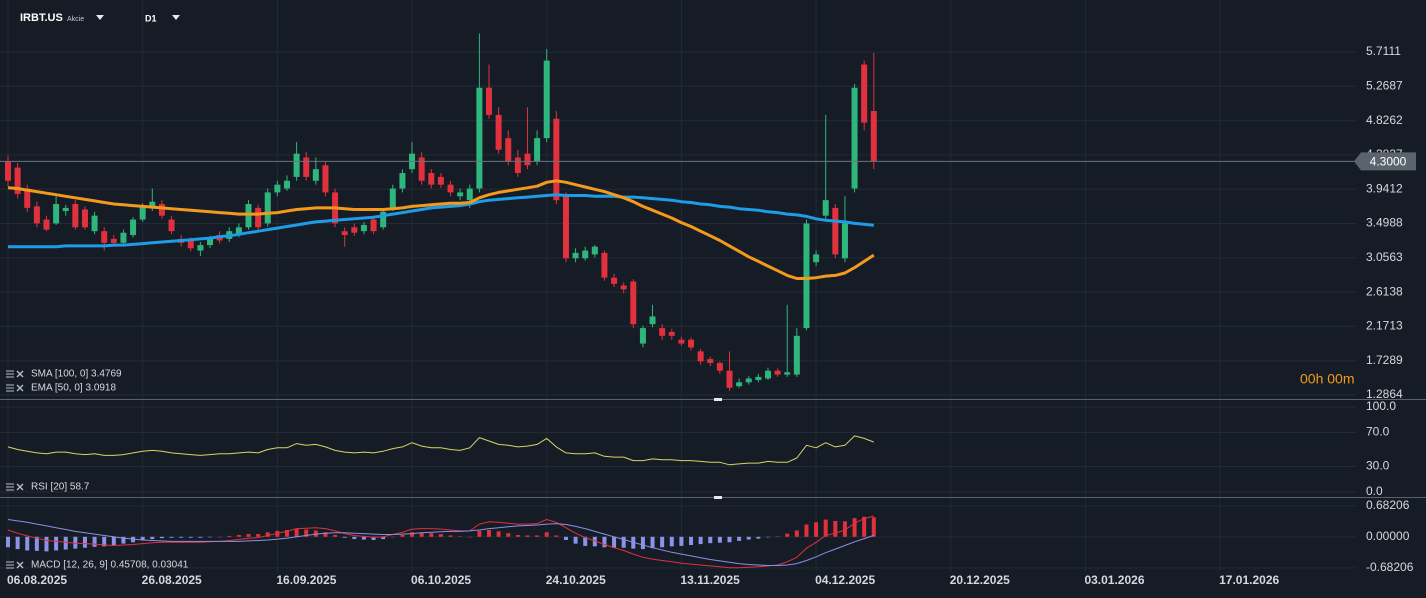 The height and width of the screenshot is (598, 1426). Describe the element at coordinates (110, 565) in the screenshot. I see `indicator-legend: MACD [12, 26, 9] 0.45708, 0.03041` at that location.